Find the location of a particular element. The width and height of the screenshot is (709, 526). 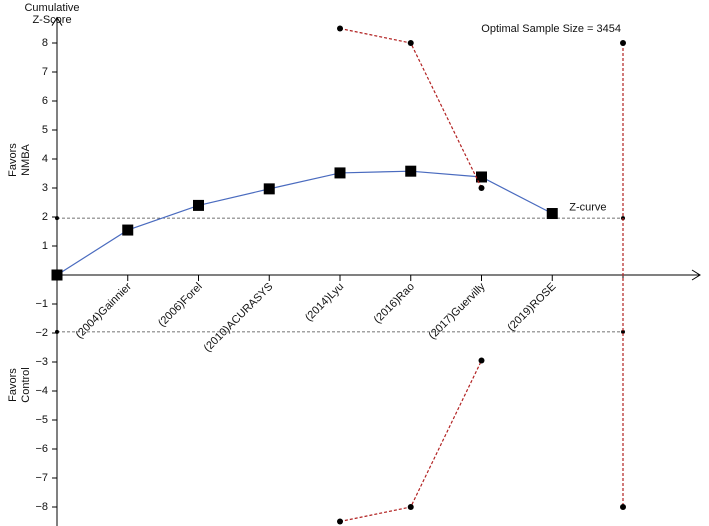

x-tick-label: (2010)ACURASYS is located at coordinates (239, 318).